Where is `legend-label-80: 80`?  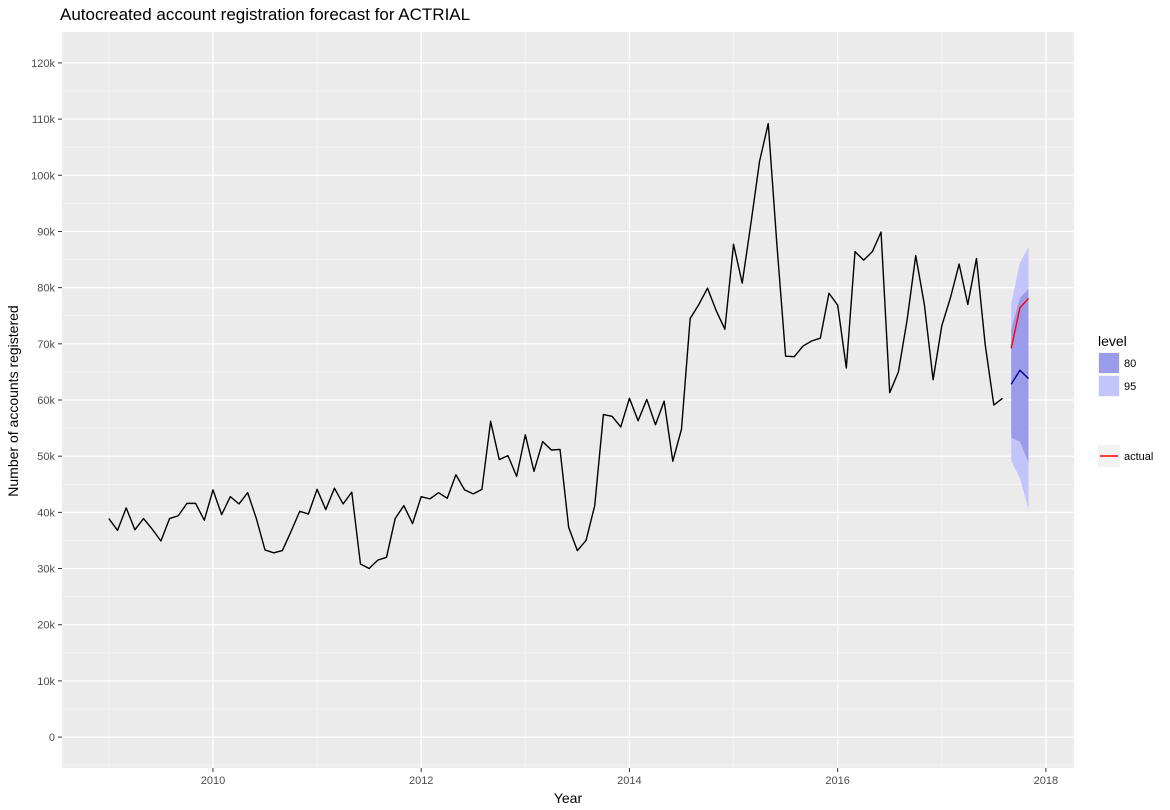
legend-label-80: 80 is located at coordinates (1130, 364).